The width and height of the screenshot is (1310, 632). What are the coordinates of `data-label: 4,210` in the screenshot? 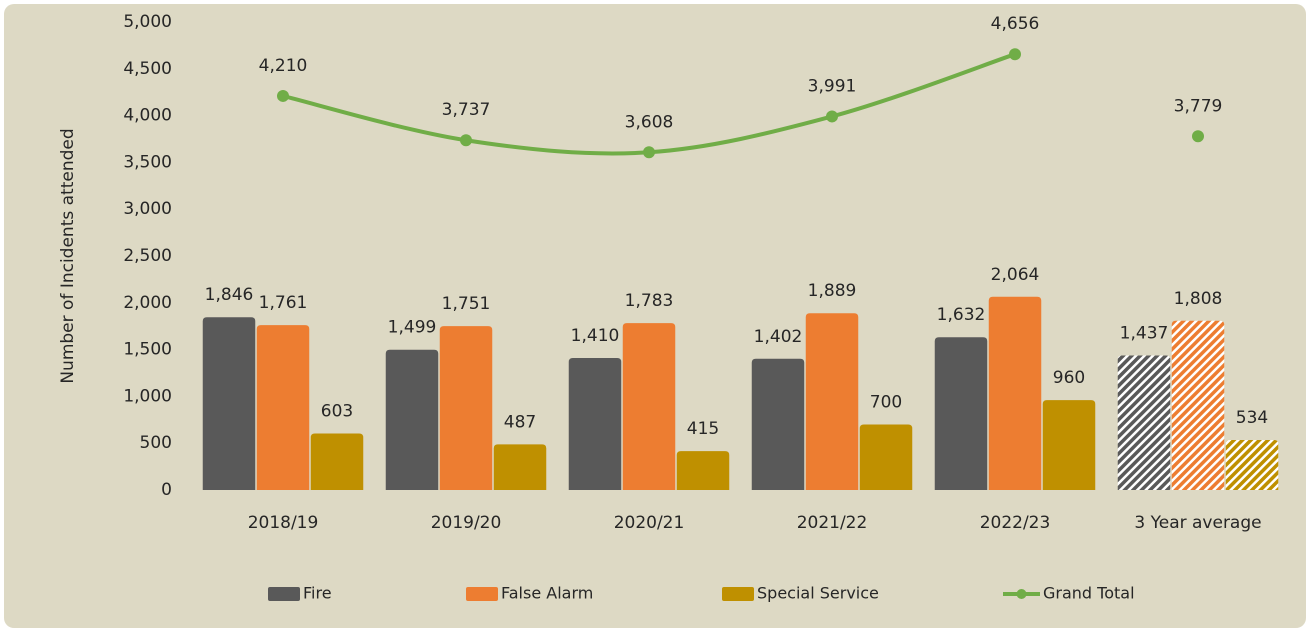 It's located at (283, 66).